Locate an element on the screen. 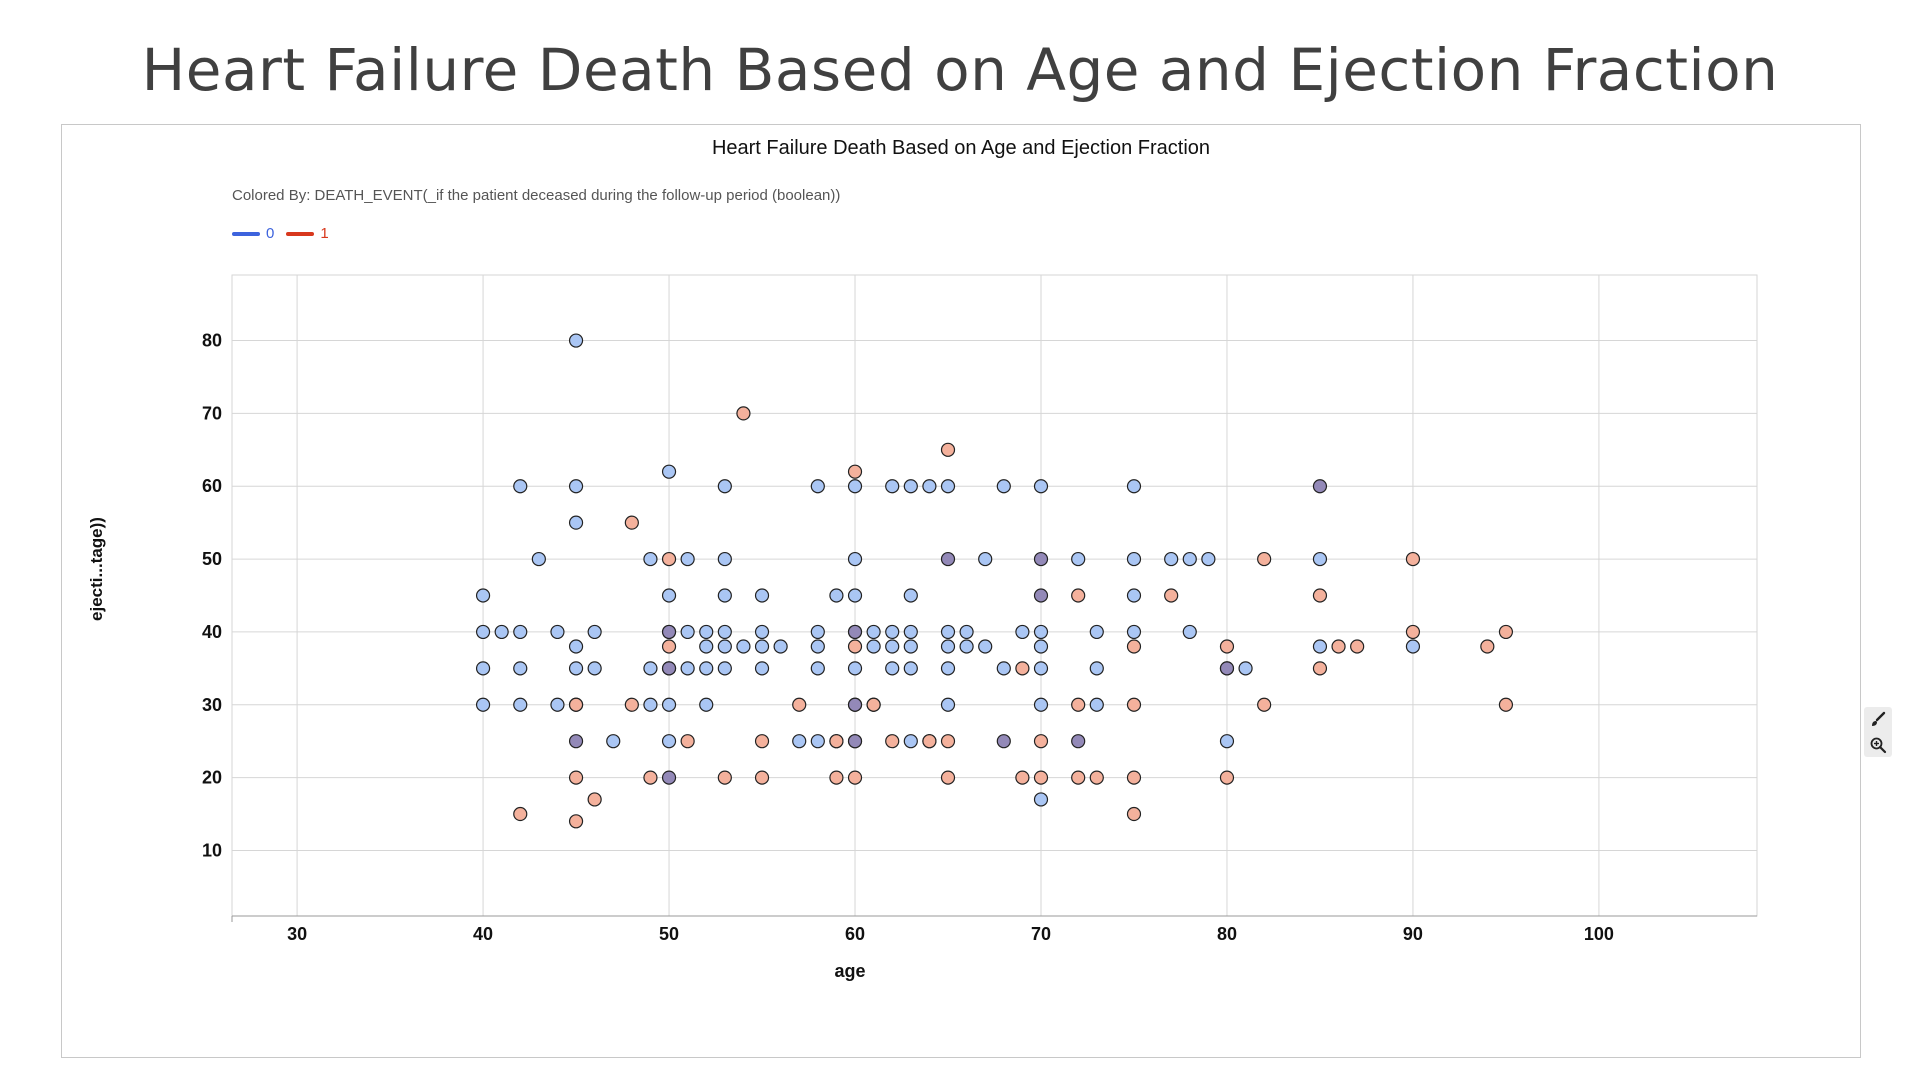 The image size is (1920, 1080). y-tick-label: 50 is located at coordinates (212, 559).